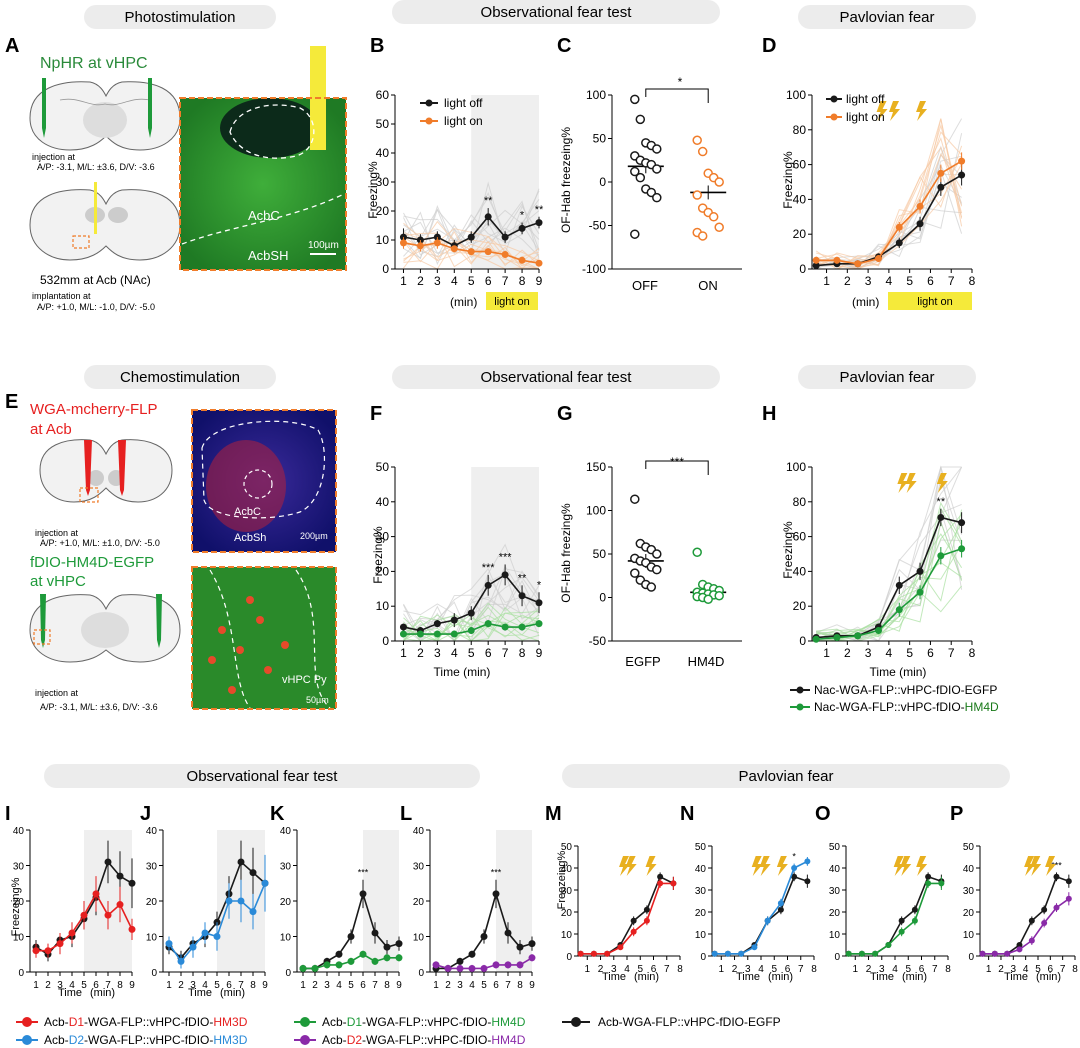 The width and height of the screenshot is (1080, 1048). Describe the element at coordinates (58, 581) in the screenshot. I see `fdio-label-2: at vHPC` at that location.